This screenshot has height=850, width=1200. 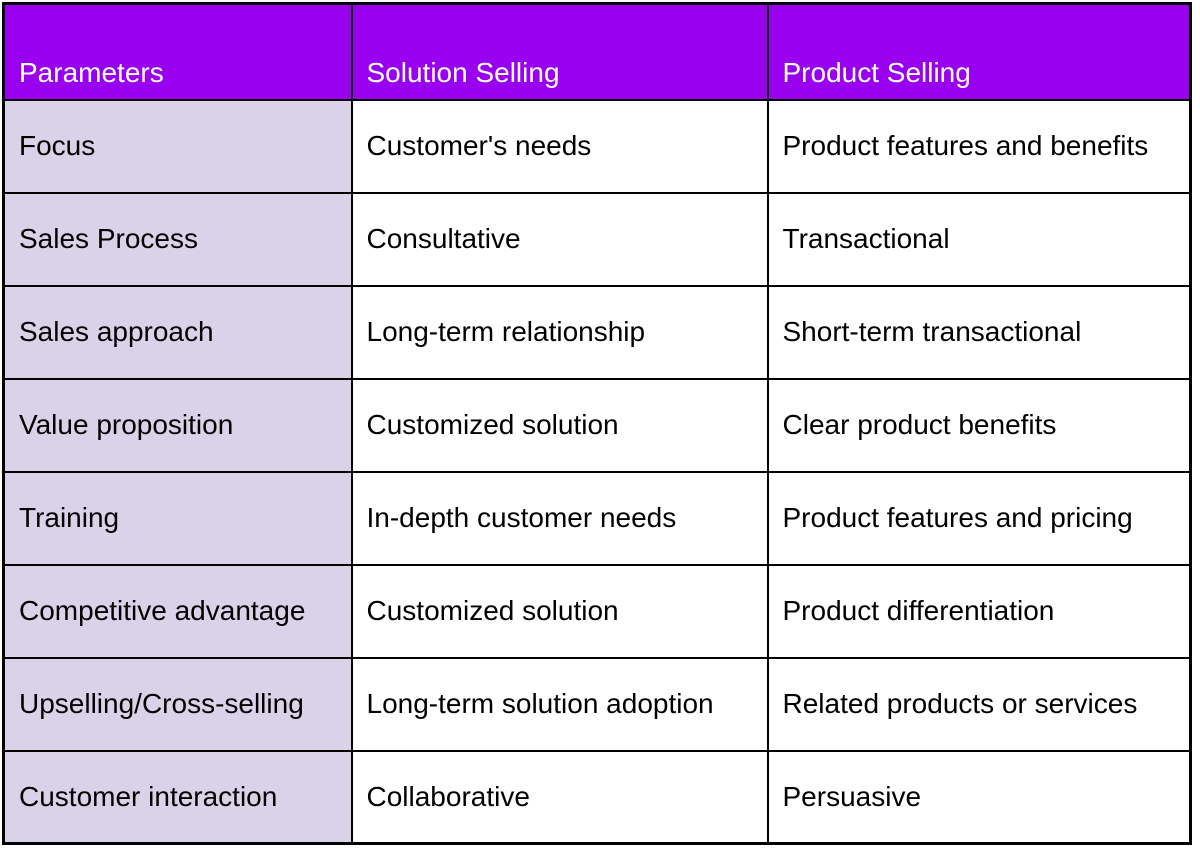 What do you see at coordinates (177, 704) in the screenshot?
I see `parameter-cell: Upselling/Cross-selling` at bounding box center [177, 704].